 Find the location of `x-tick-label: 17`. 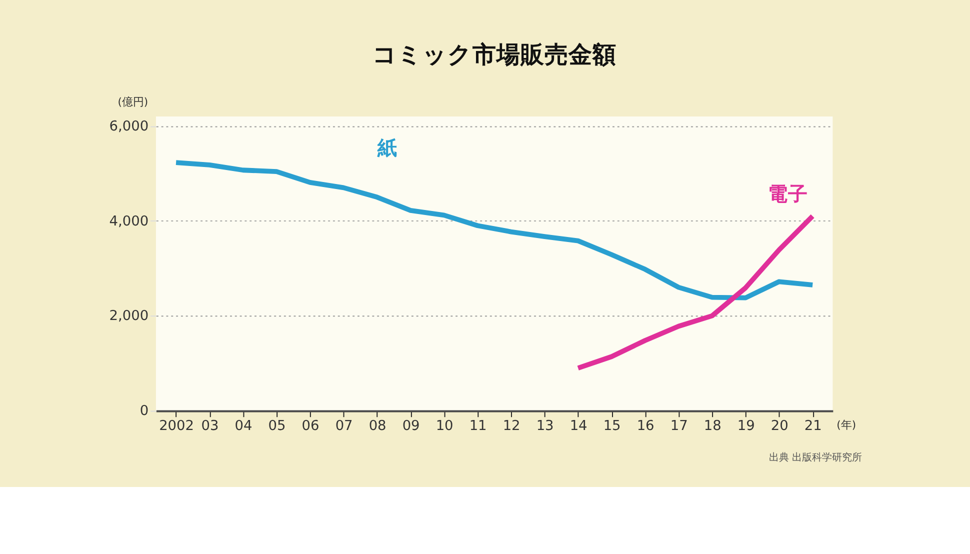

x-tick-label: 17 is located at coordinates (679, 426).